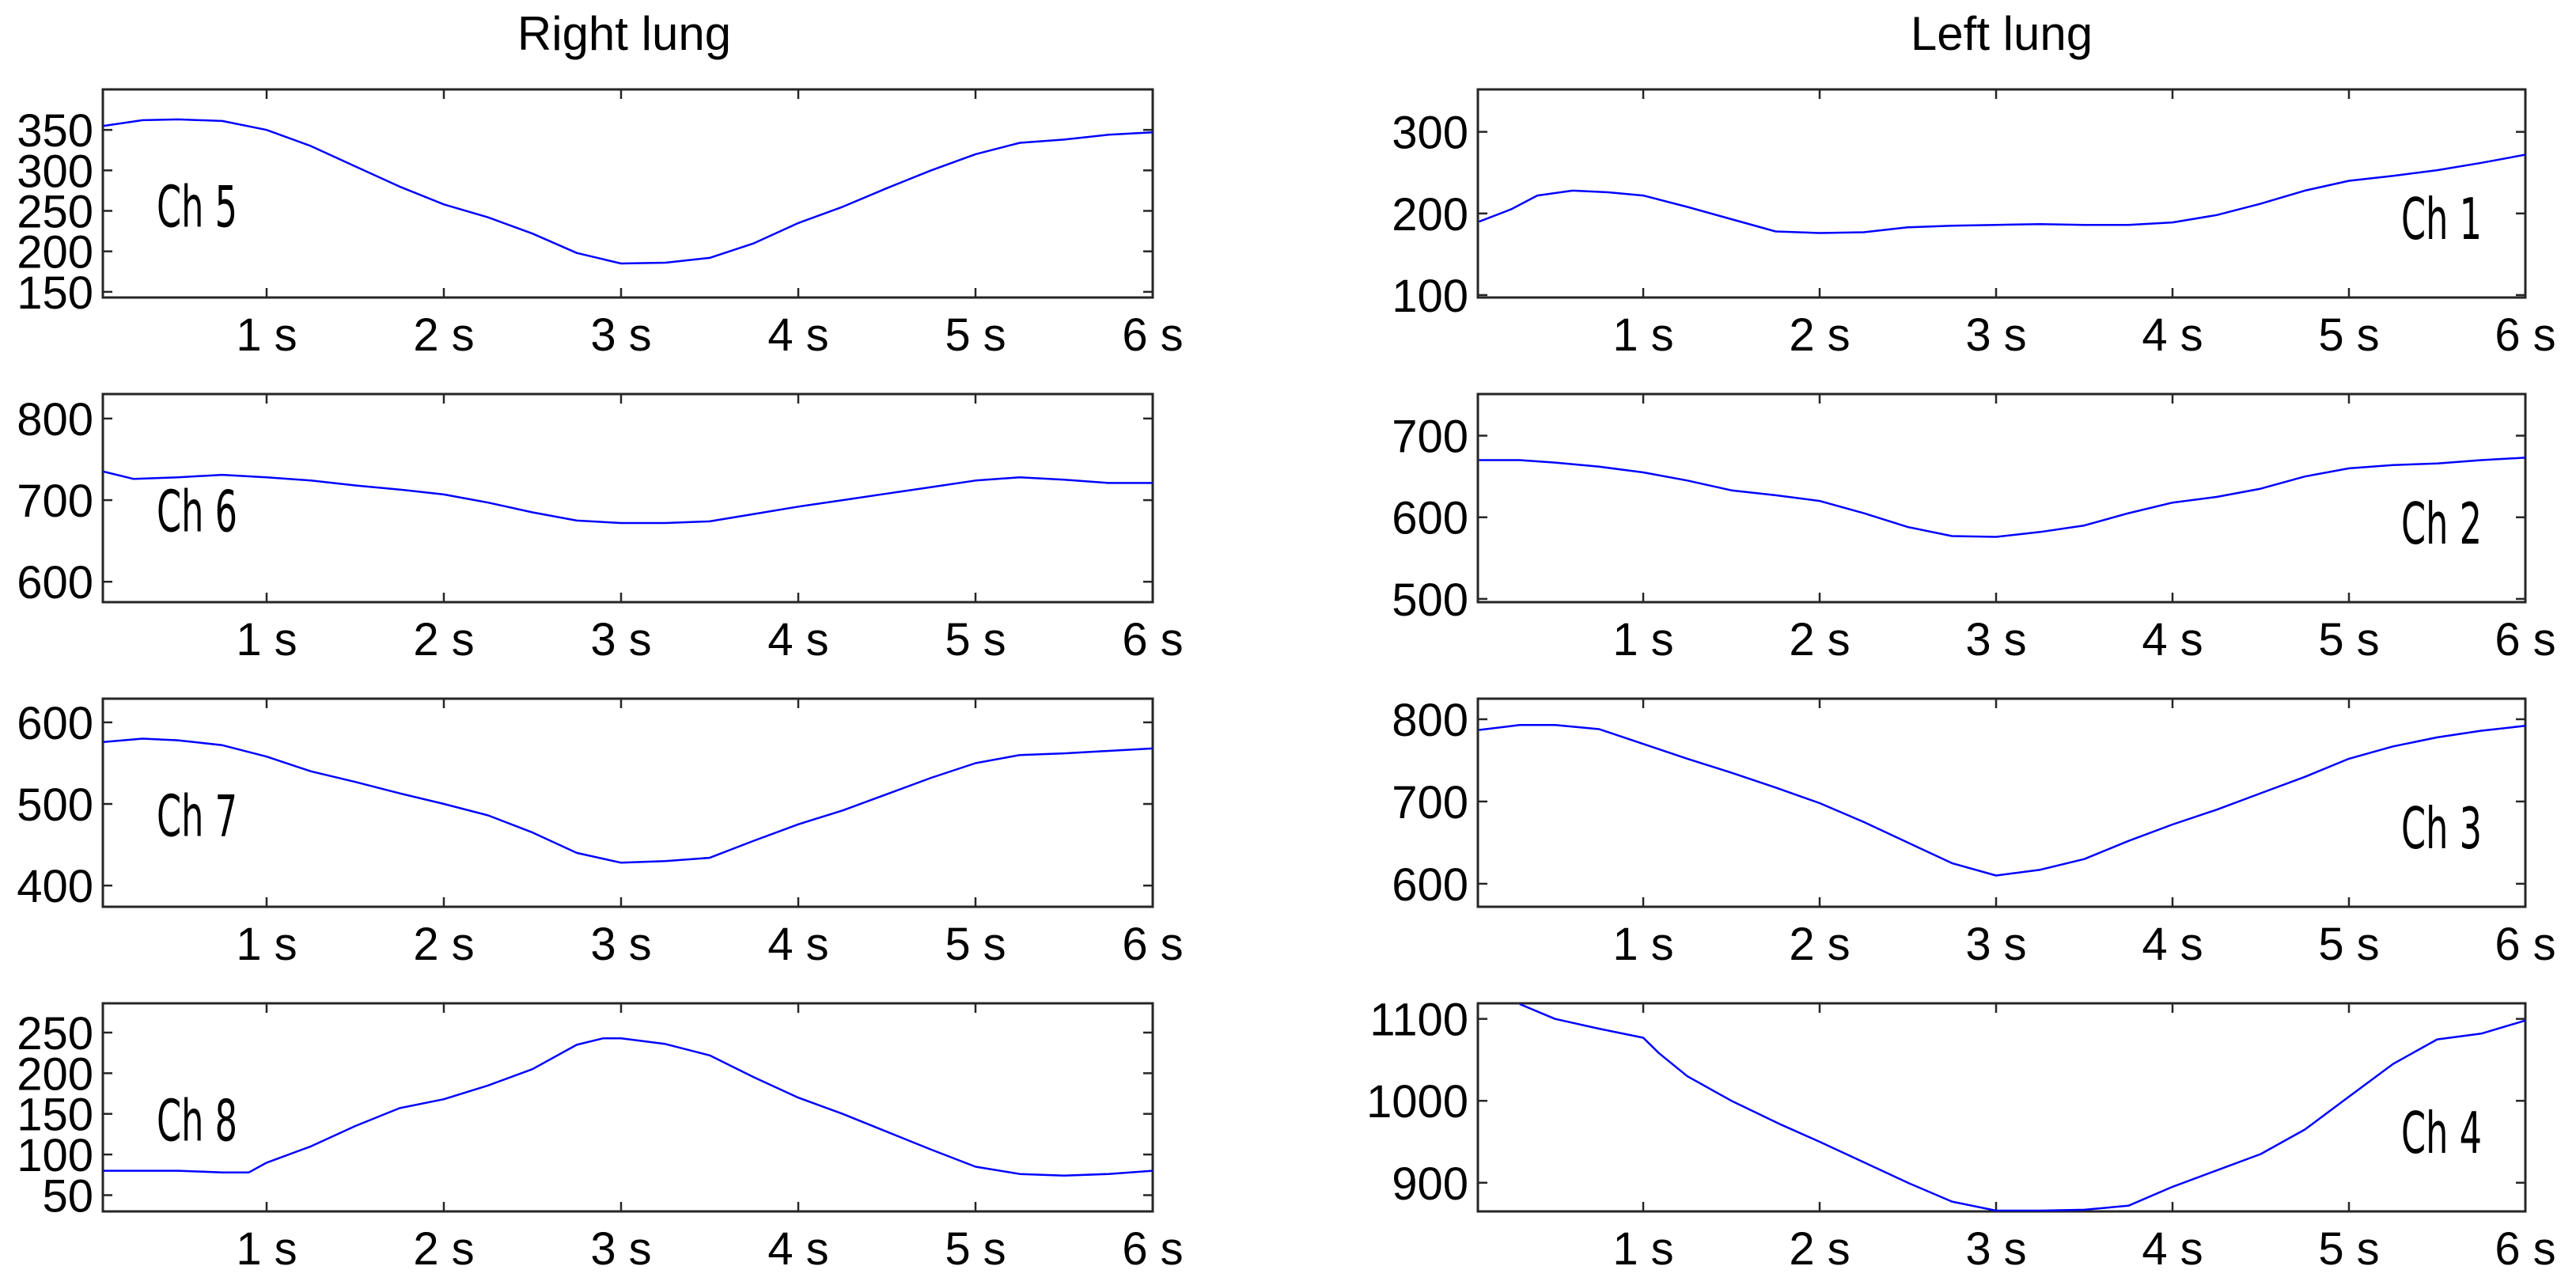 This screenshot has width=2576, height=1285. What do you see at coordinates (67, 1196) in the screenshot?
I see `y-tick-label: 50` at bounding box center [67, 1196].